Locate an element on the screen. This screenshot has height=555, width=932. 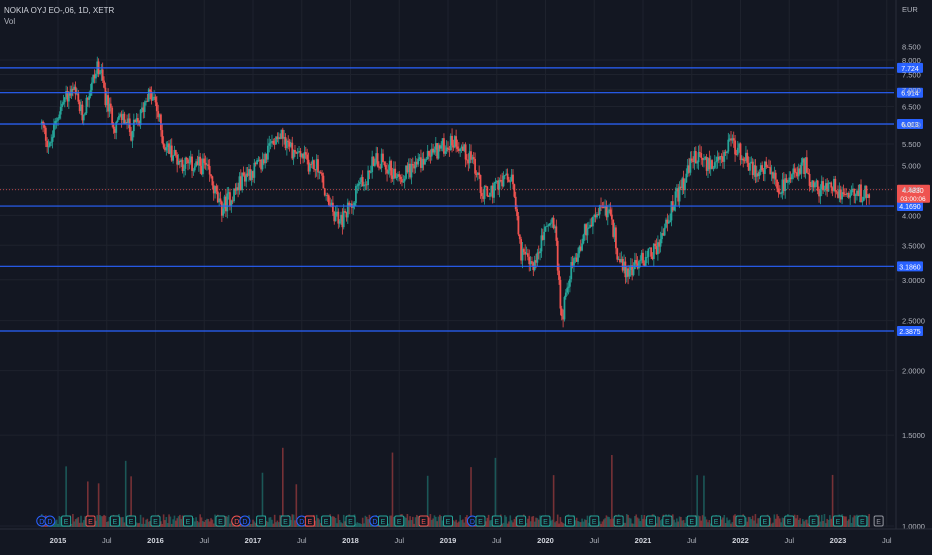
svg-text: D is located at coordinates (374, 522).